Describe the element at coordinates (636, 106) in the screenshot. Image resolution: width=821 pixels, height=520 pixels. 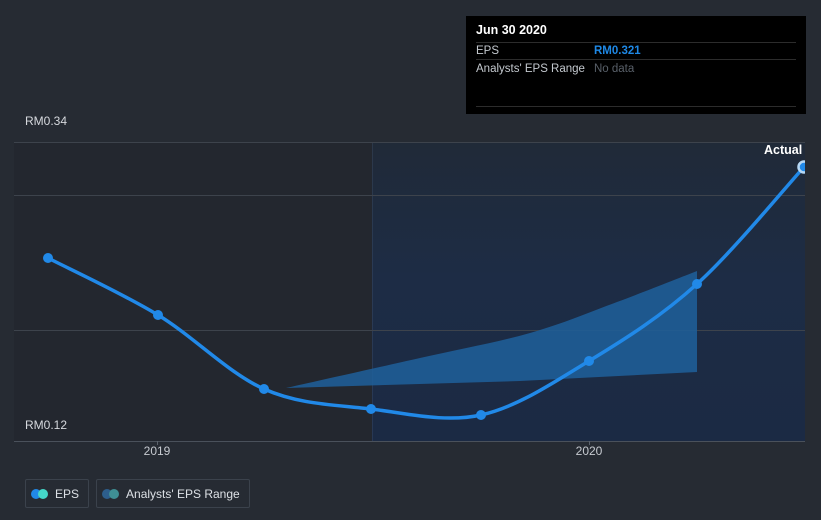
I see `tooltip-divider` at that location.